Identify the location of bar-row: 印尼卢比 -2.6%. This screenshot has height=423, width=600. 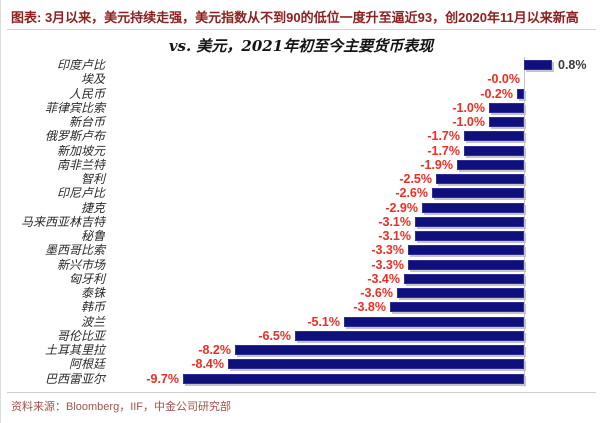
(299, 193).